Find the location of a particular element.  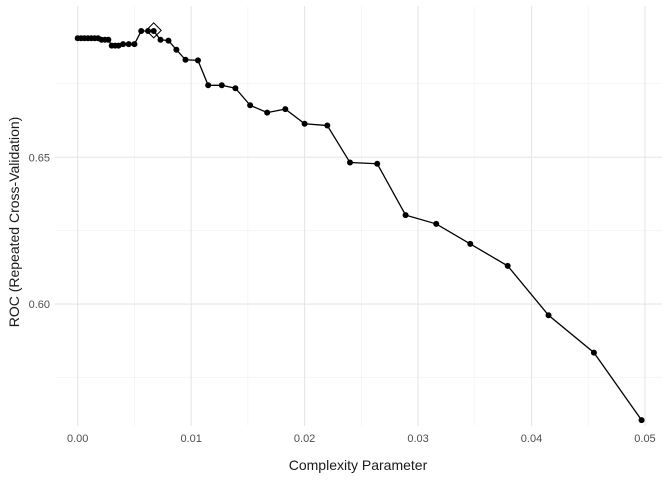

x-tick-label: 0.04 is located at coordinates (531, 439).